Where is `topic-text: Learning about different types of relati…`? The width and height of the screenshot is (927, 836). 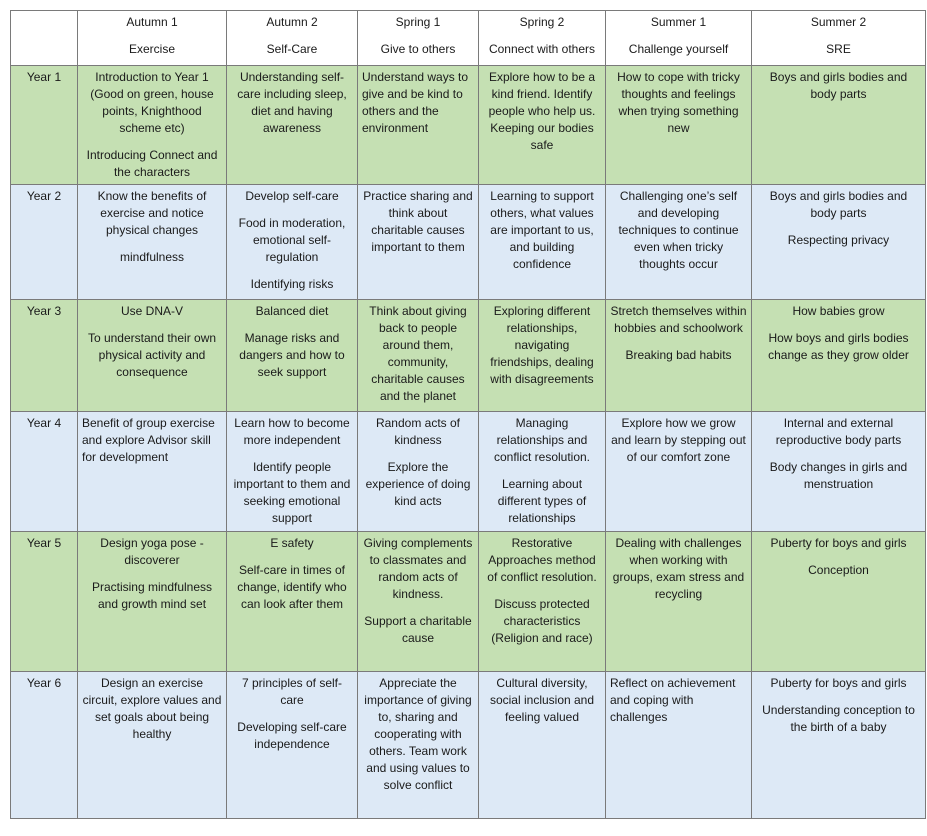 topic-text: Learning about different types of relati… is located at coordinates (542, 501).